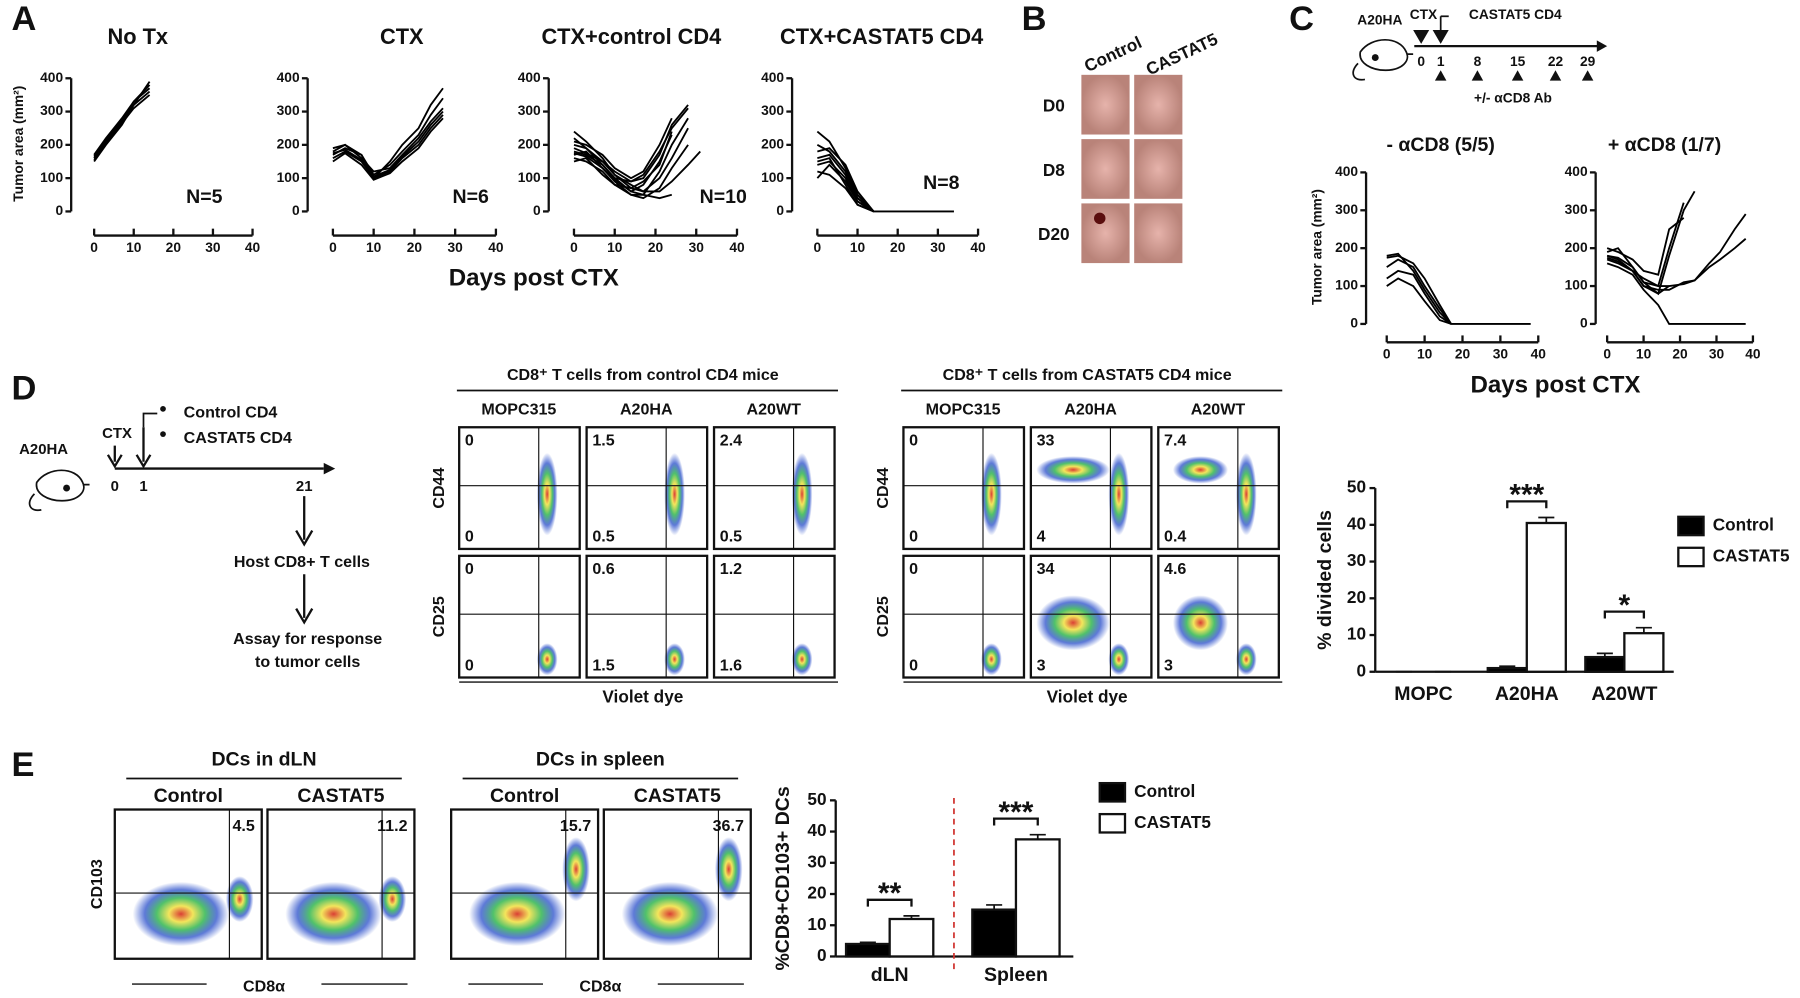 The image size is (1800, 998). I want to click on chart-title: CTX+control CD4, so click(631, 36).